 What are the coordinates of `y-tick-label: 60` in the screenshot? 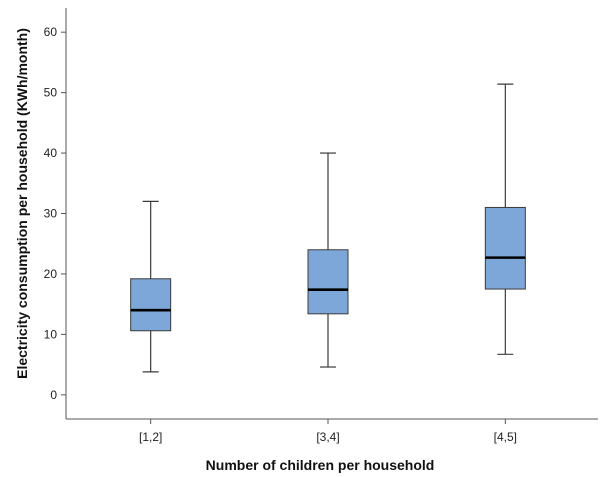 It's located at (51, 32).